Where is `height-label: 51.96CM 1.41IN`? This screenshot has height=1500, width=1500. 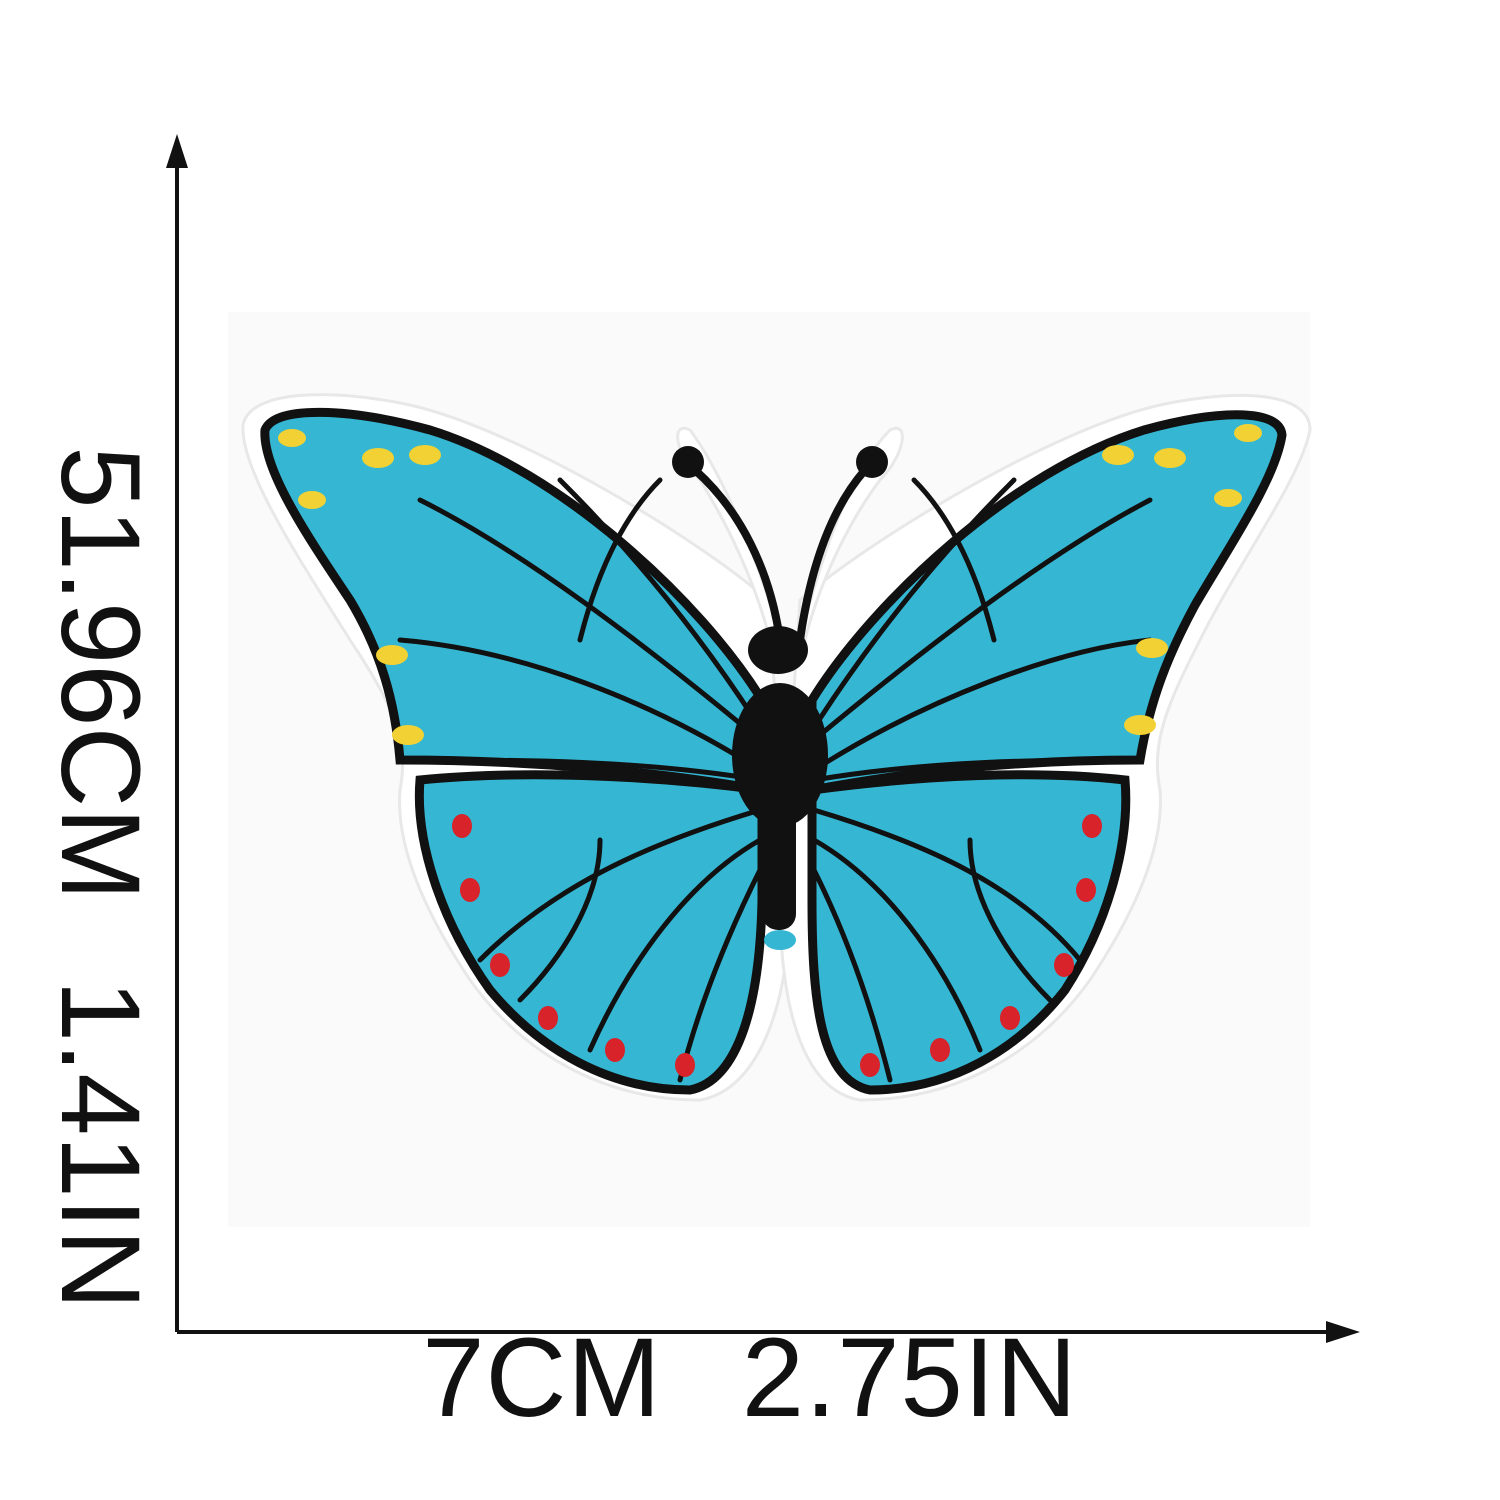 height-label: 51.96CM 1.41IN is located at coordinates (100, 878).